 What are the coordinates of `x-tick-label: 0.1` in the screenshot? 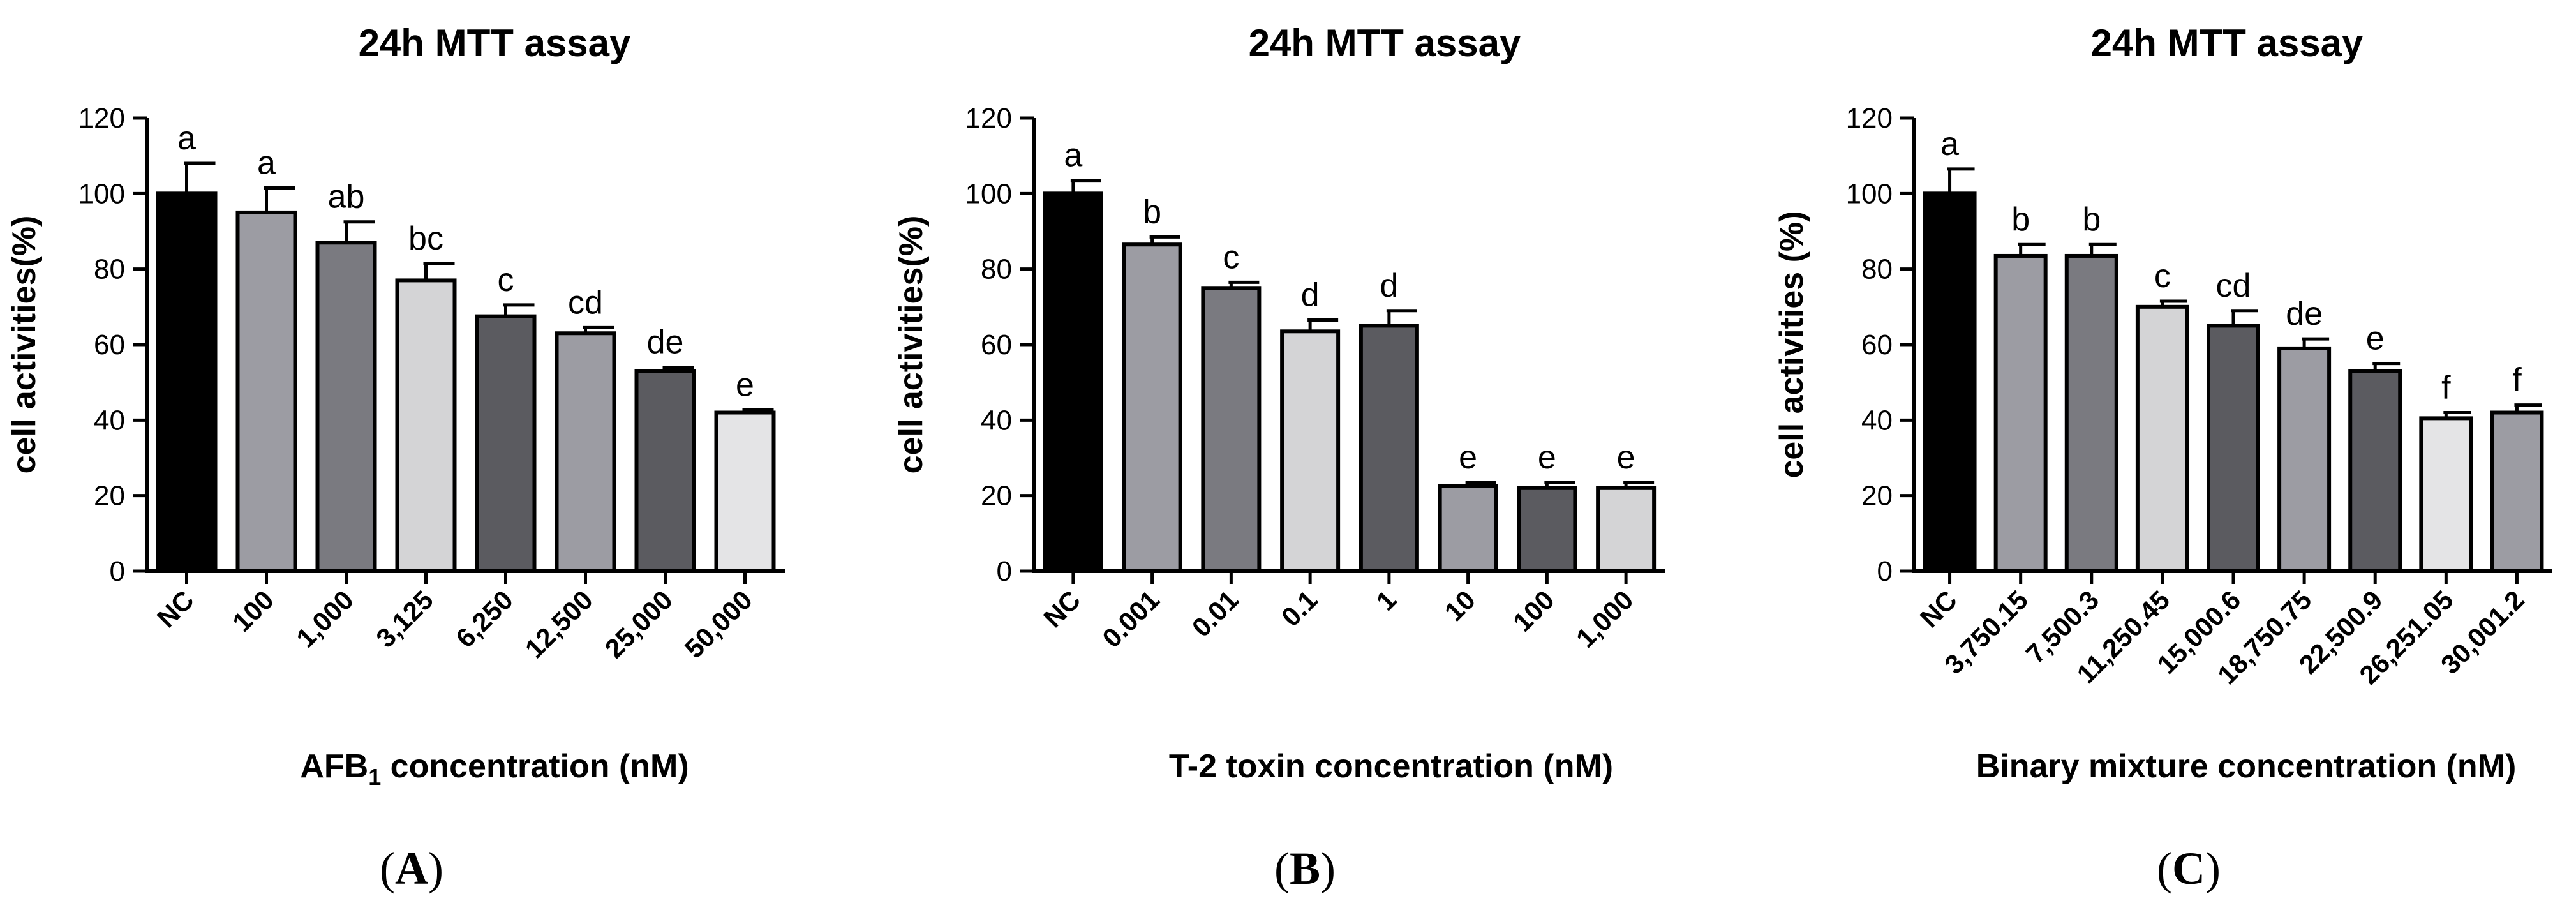 It's located at (1299, 608).